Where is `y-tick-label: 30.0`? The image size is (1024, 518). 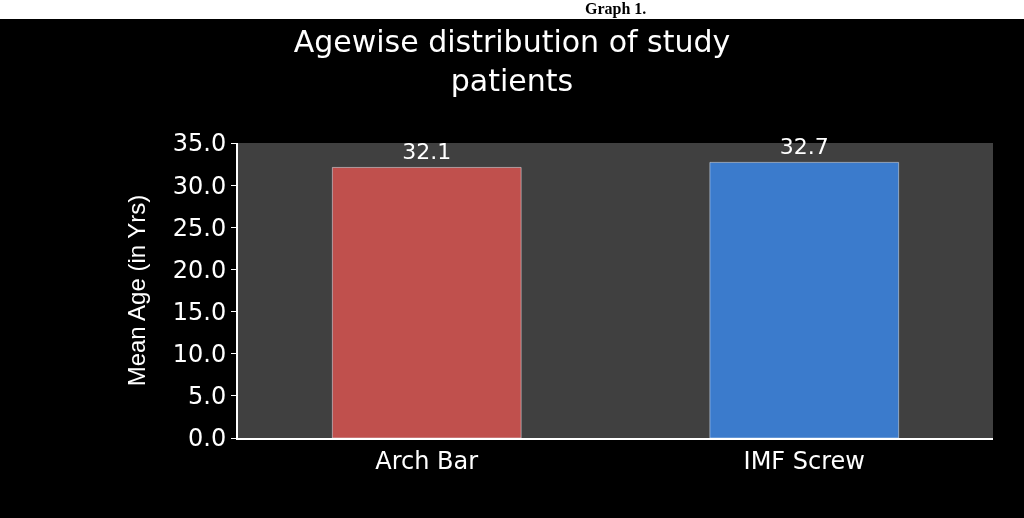
y-tick-label: 30.0 is located at coordinates (199, 185).